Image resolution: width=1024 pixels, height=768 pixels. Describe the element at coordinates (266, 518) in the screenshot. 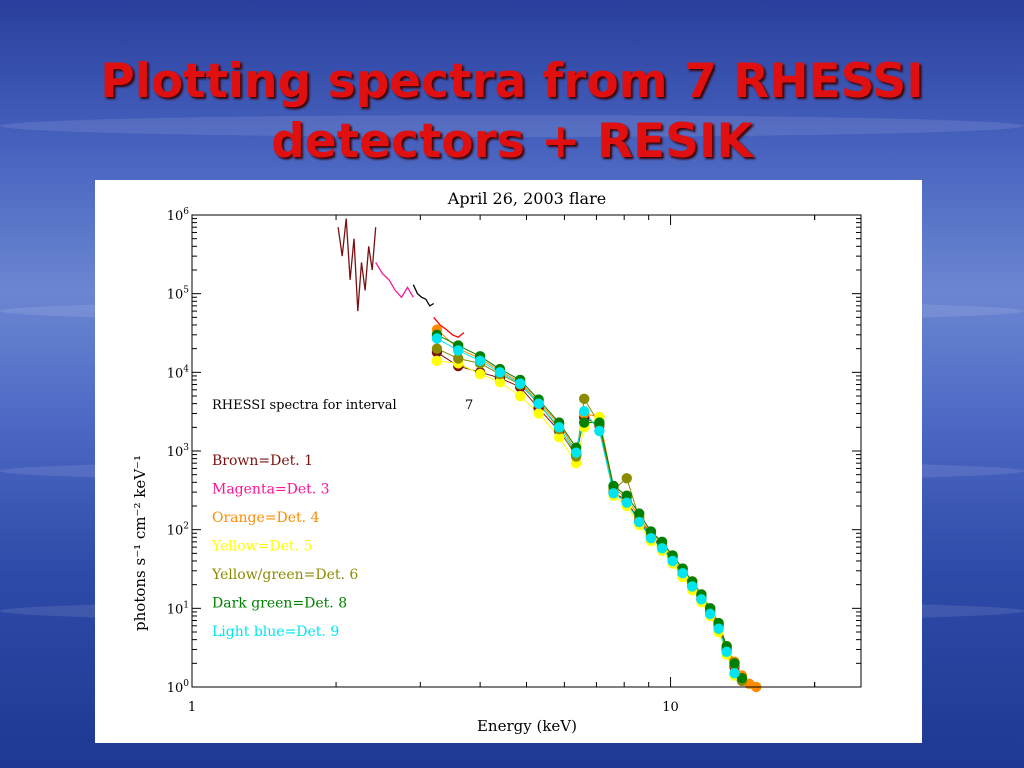

I see `legend-entry: Orange=Det. 4` at that location.